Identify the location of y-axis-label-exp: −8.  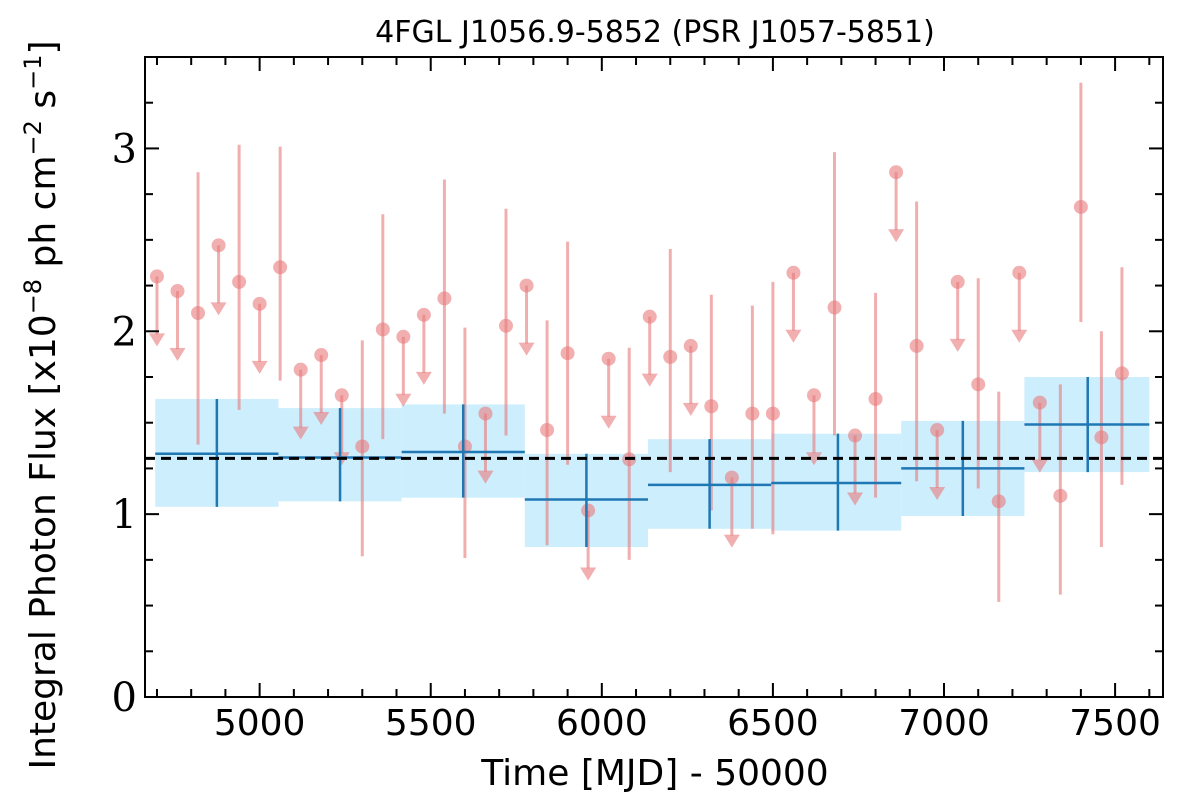
(33, 296).